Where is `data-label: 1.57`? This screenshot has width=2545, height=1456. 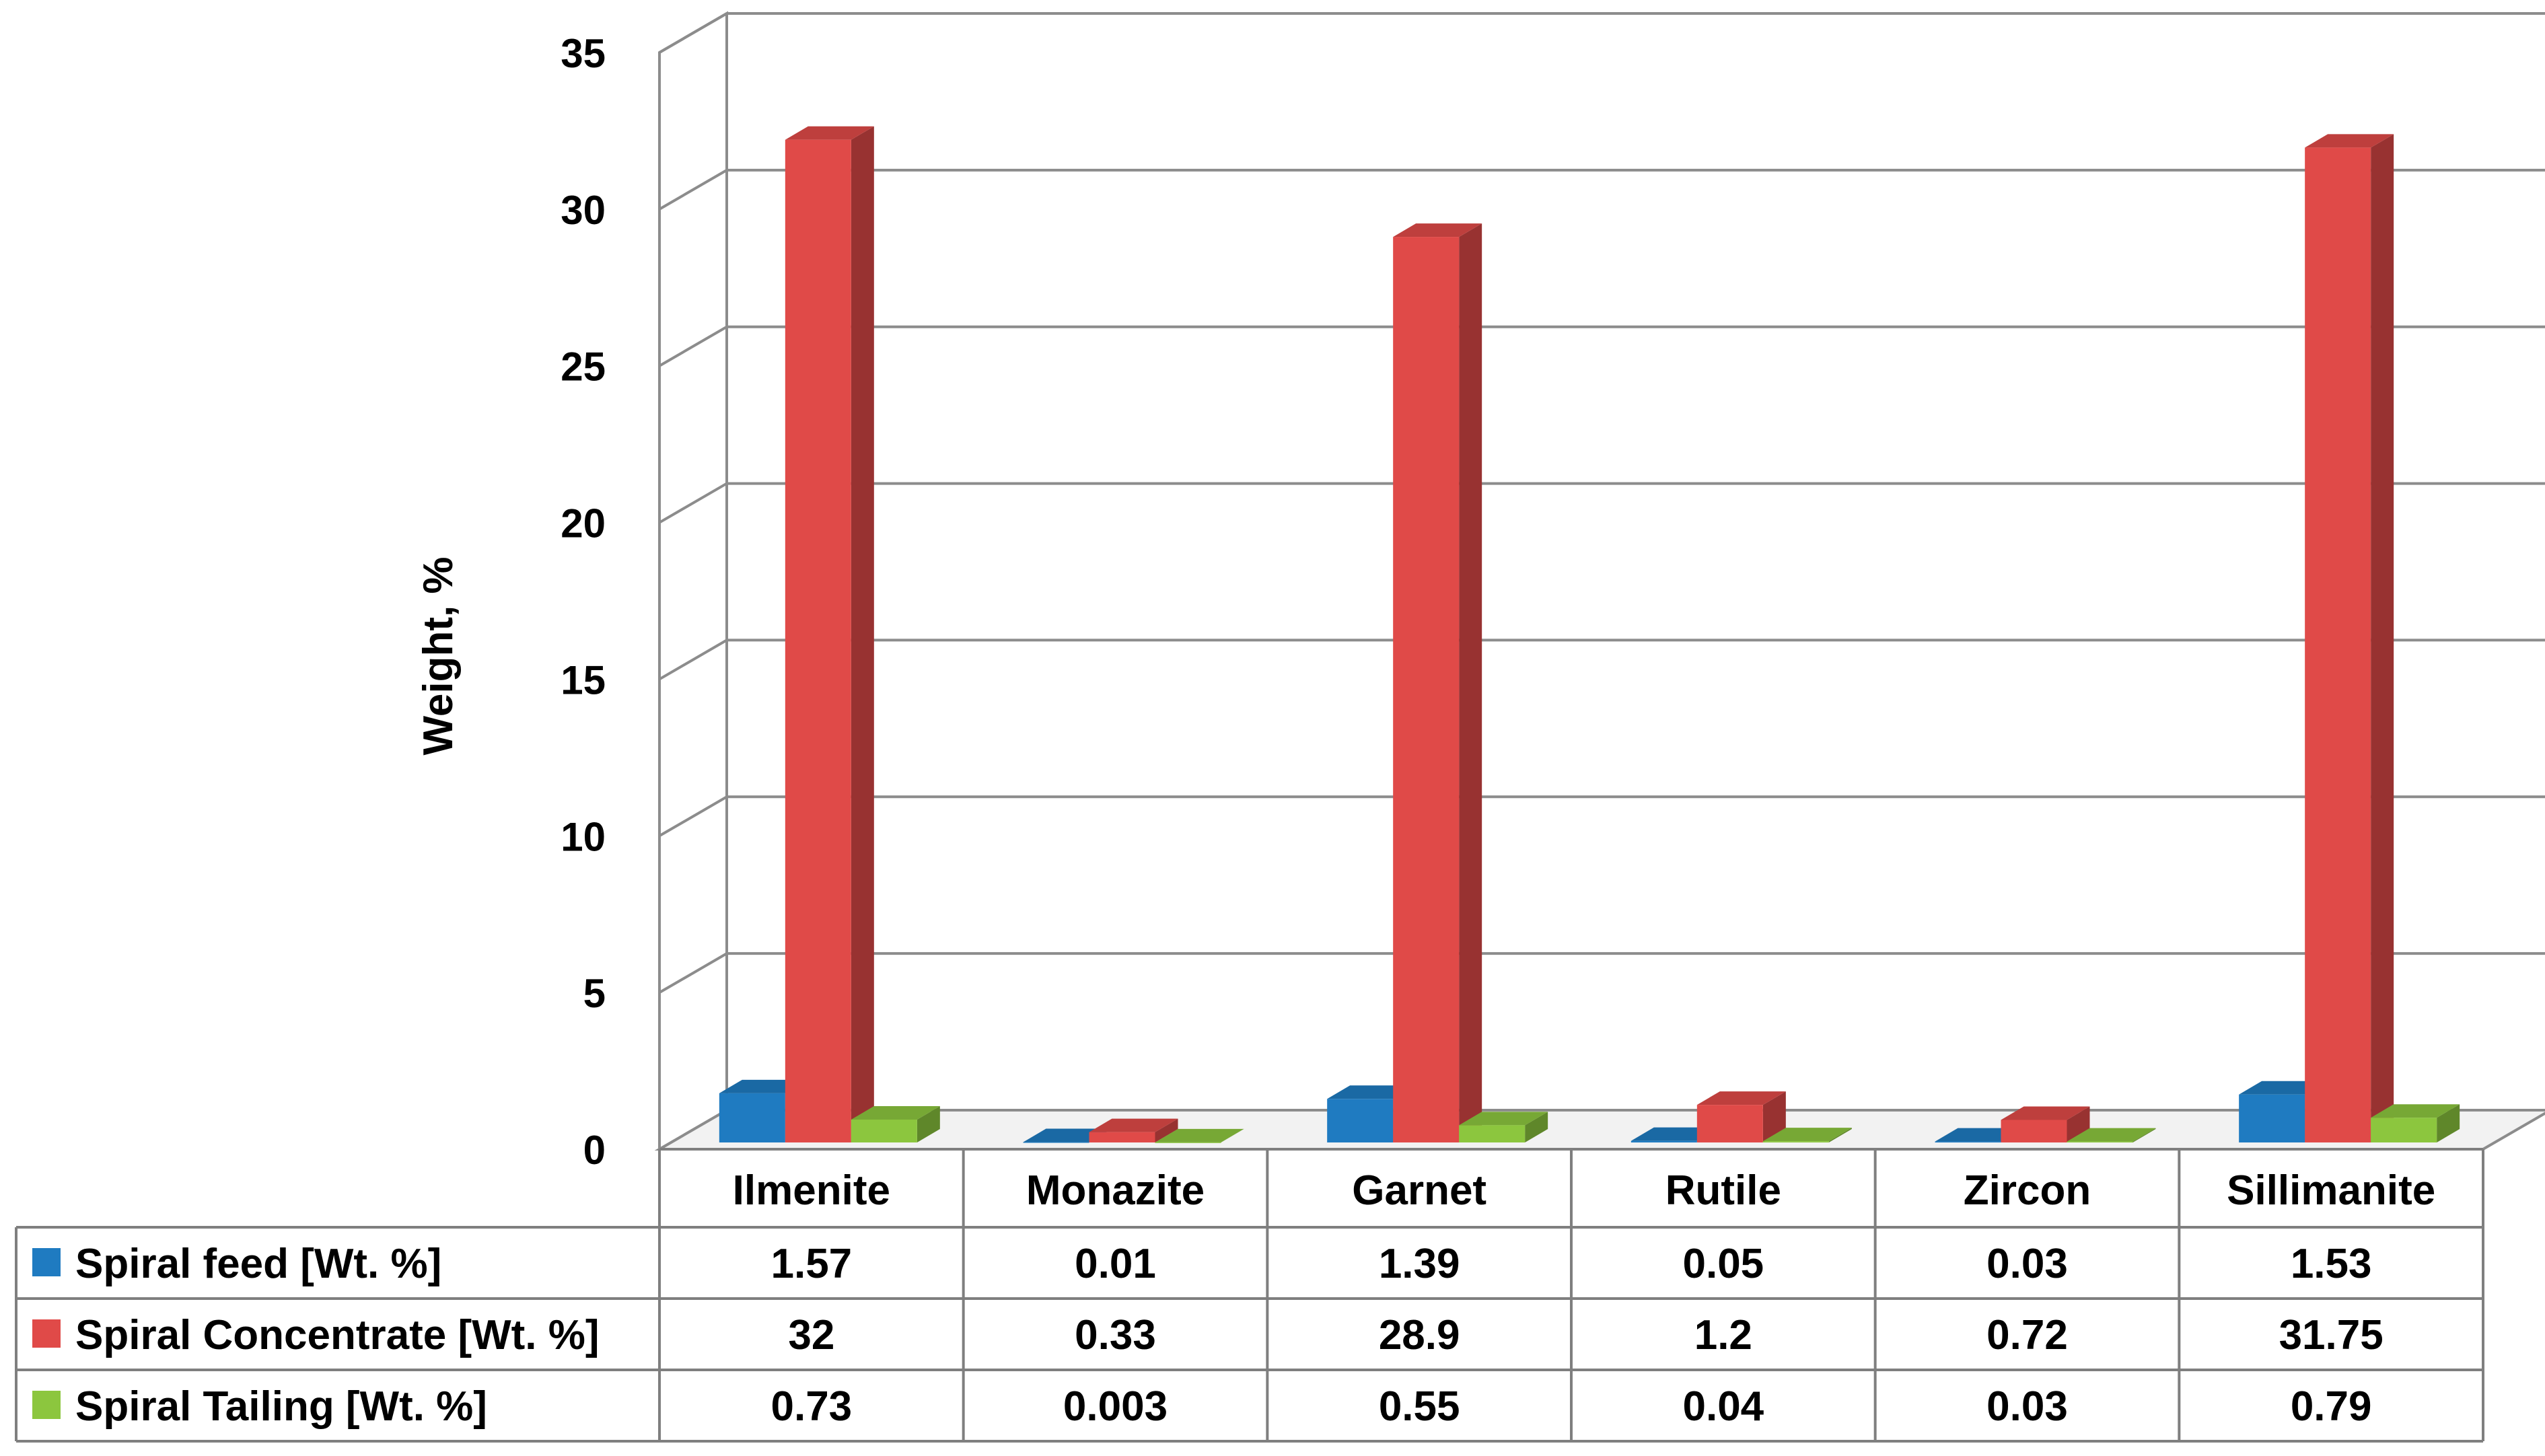 data-label: 1.57 is located at coordinates (811, 1264).